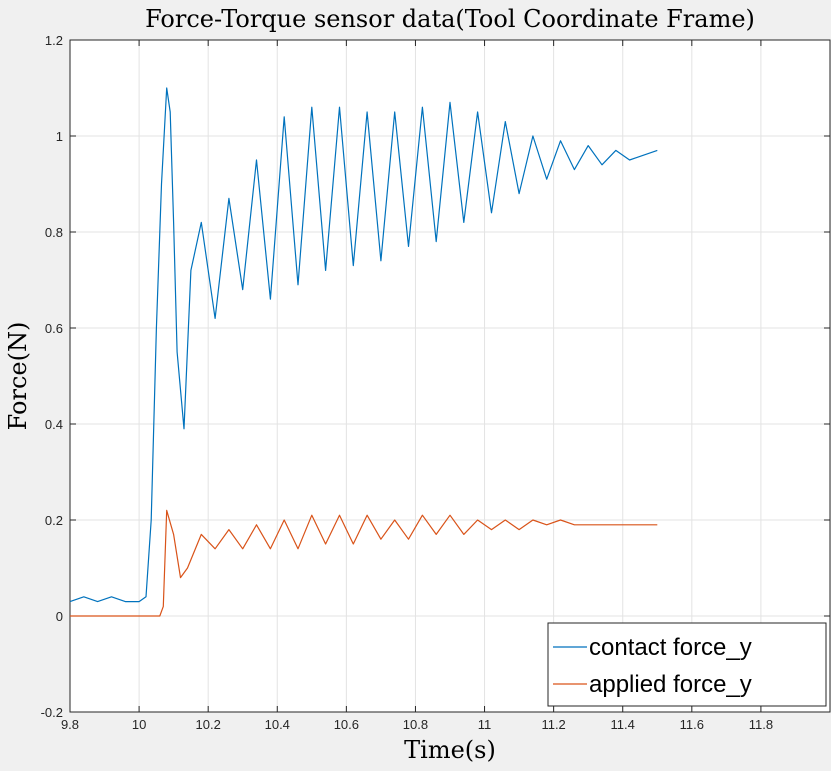 The height and width of the screenshot is (771, 831). Describe the element at coordinates (346, 724) in the screenshot. I see `x-tick-label: 10.6` at that location.